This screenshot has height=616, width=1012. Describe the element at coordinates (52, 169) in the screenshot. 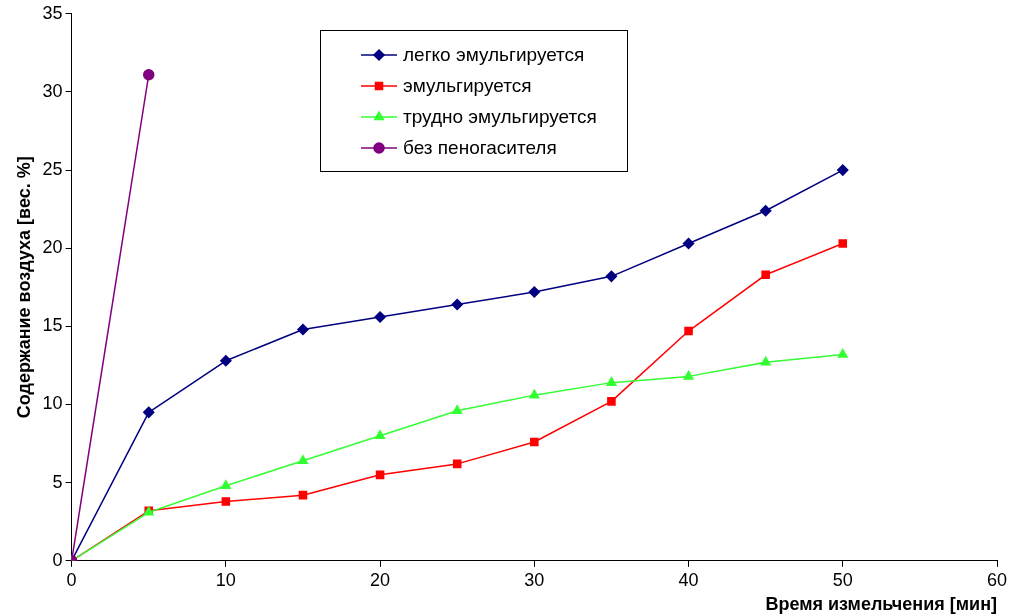

I see `y-tick-label: 25` at that location.